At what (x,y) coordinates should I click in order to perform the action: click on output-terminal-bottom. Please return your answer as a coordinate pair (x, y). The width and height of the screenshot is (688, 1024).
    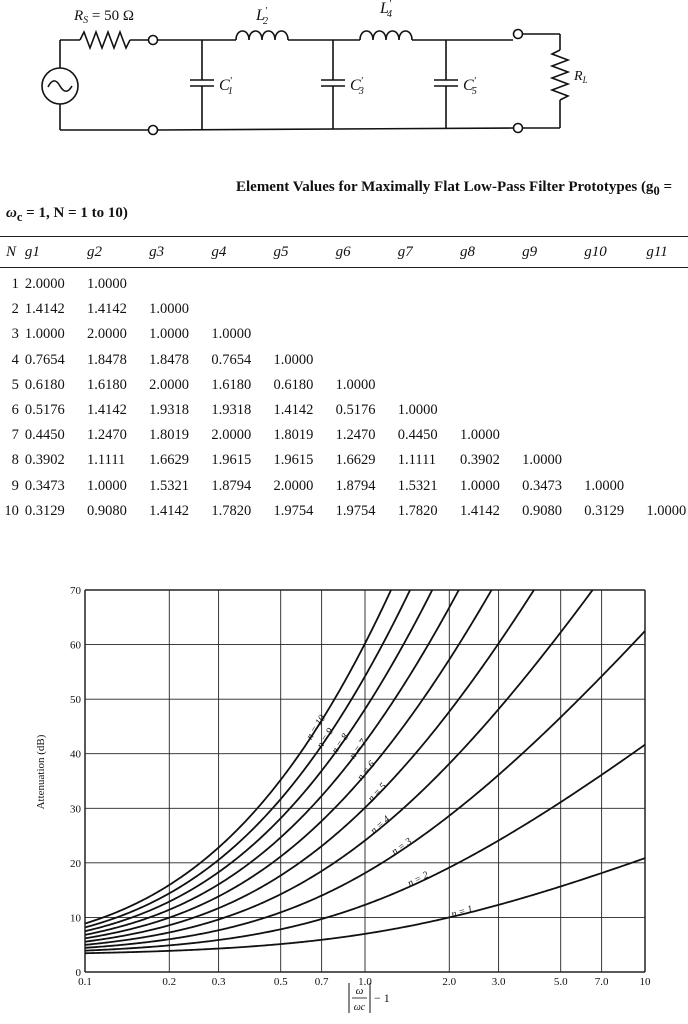
    Looking at the image, I should click on (518, 128).